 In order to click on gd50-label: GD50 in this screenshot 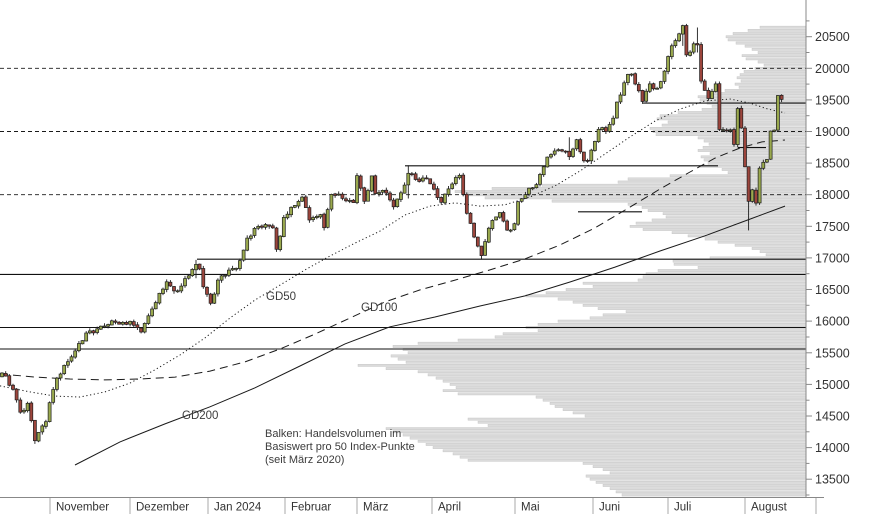, I will do `click(281, 297)`.